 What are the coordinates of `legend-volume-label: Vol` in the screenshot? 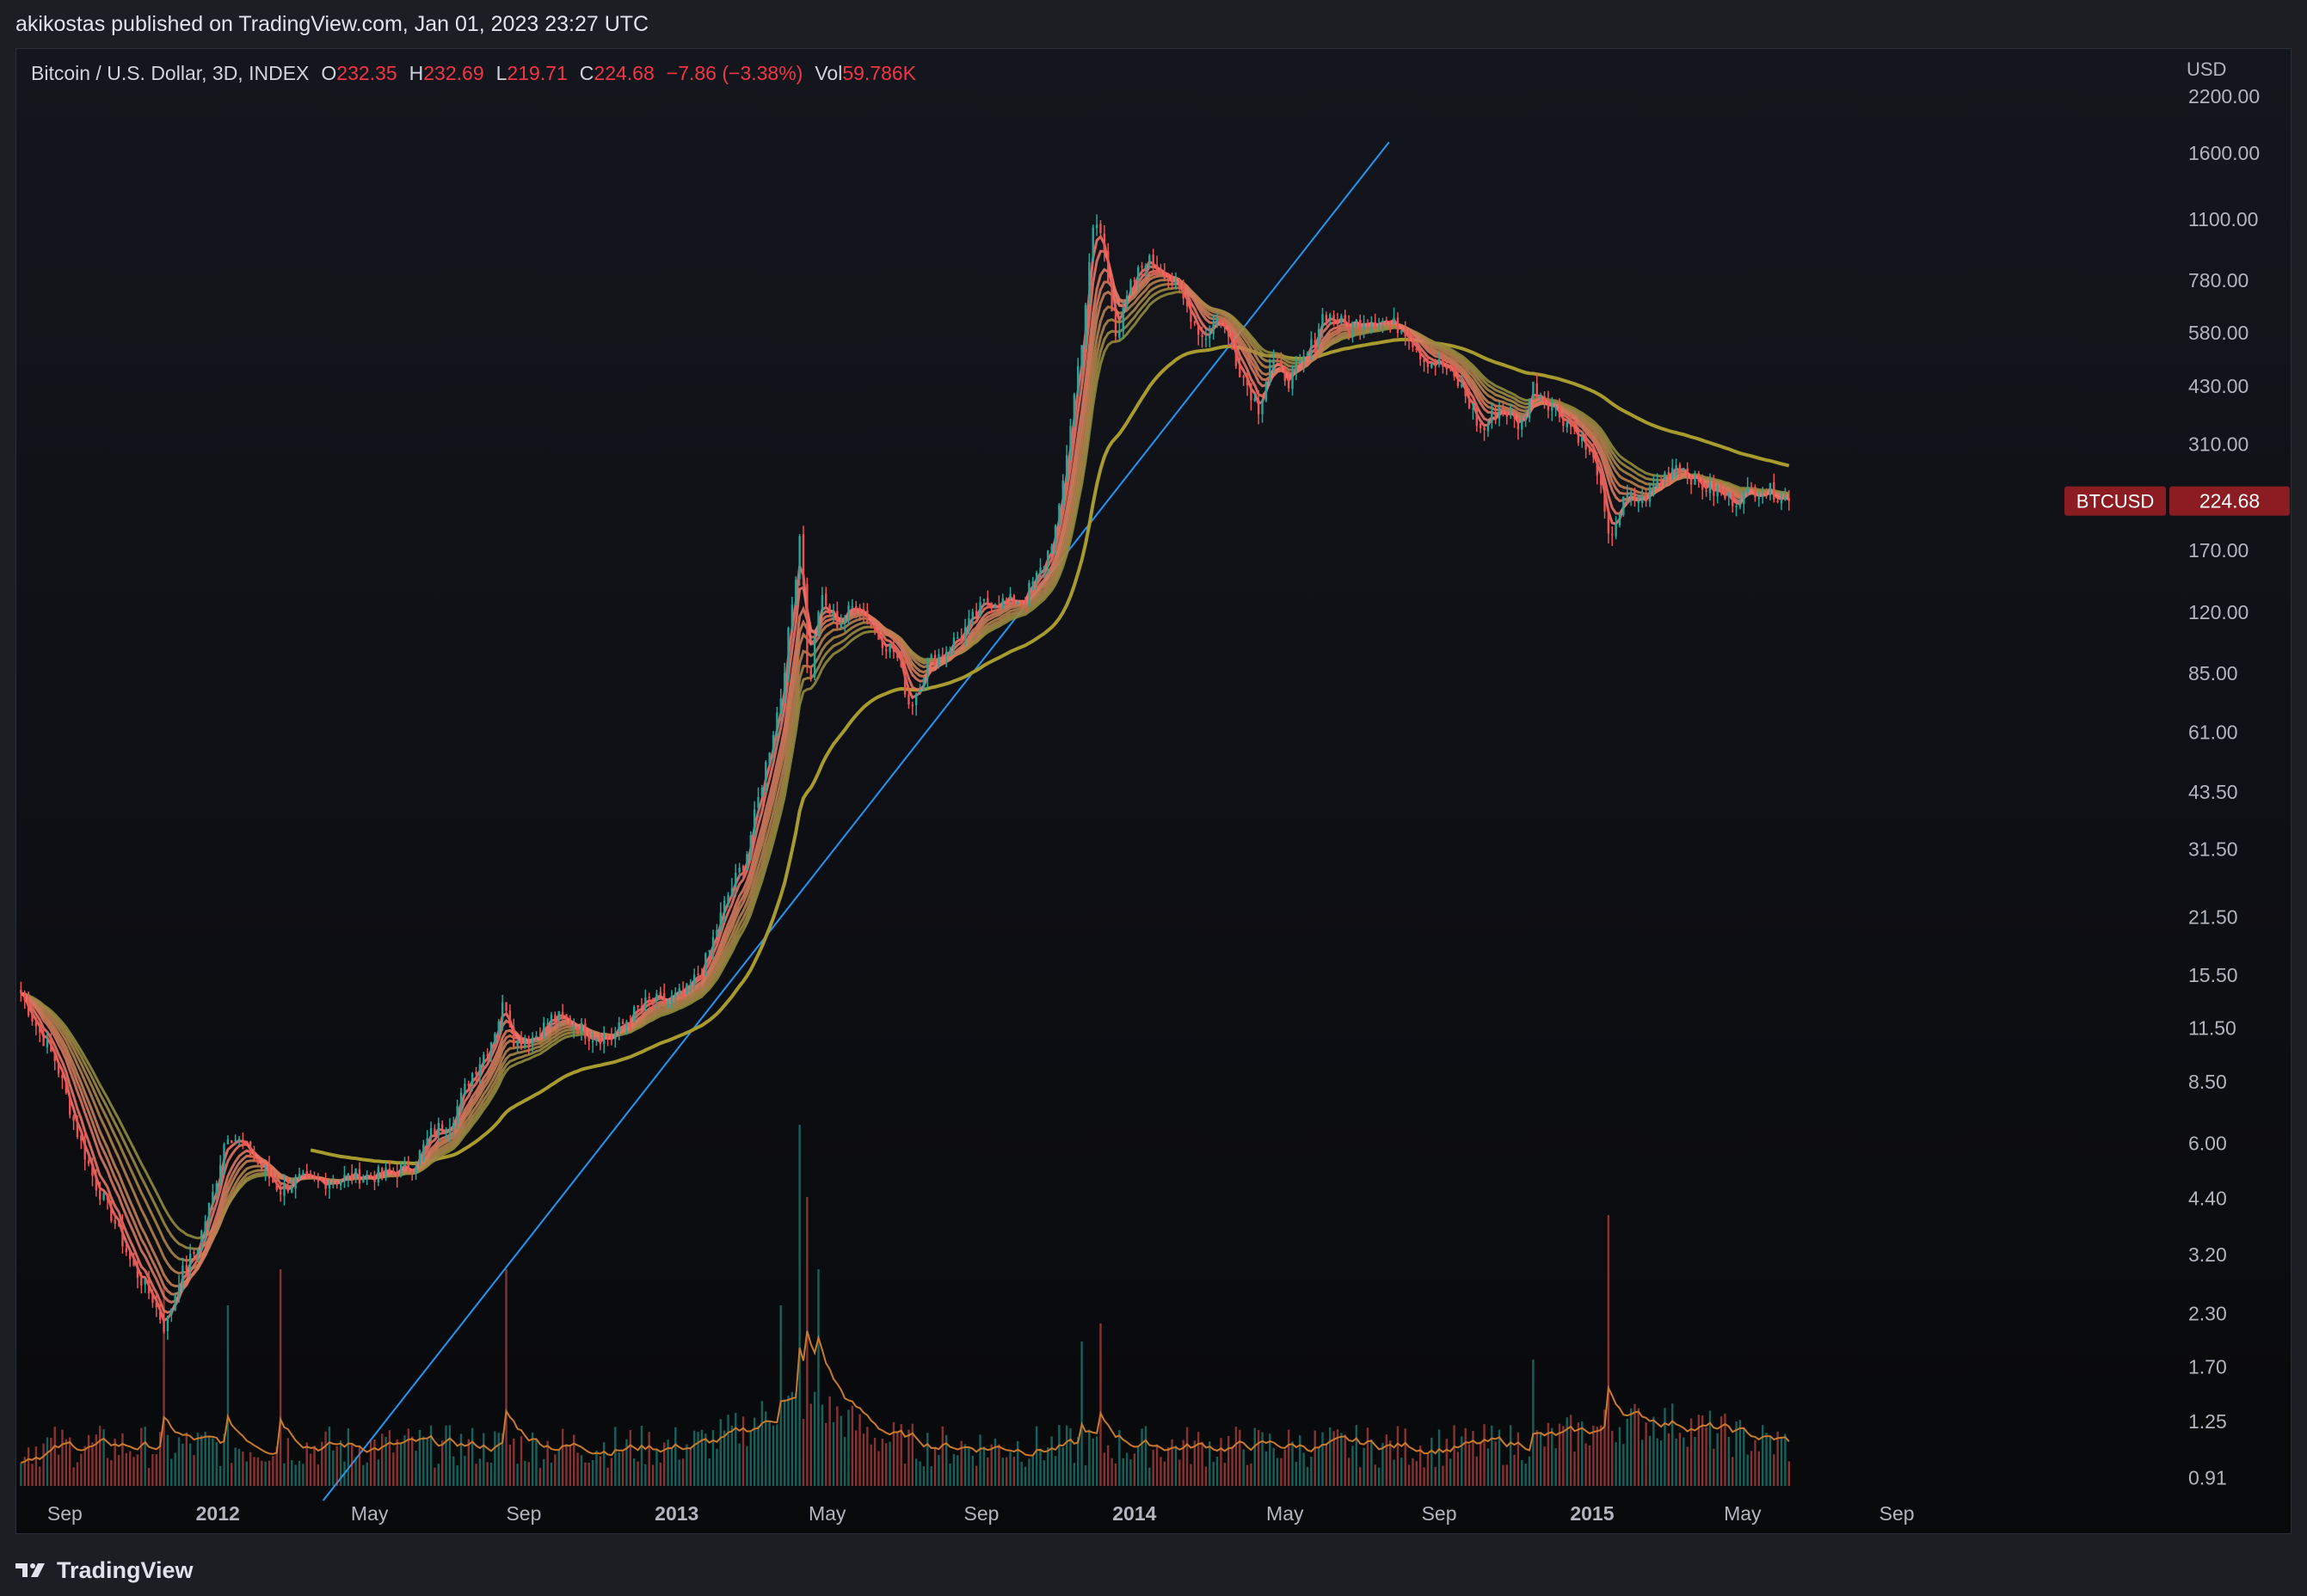 It's located at (829, 72).